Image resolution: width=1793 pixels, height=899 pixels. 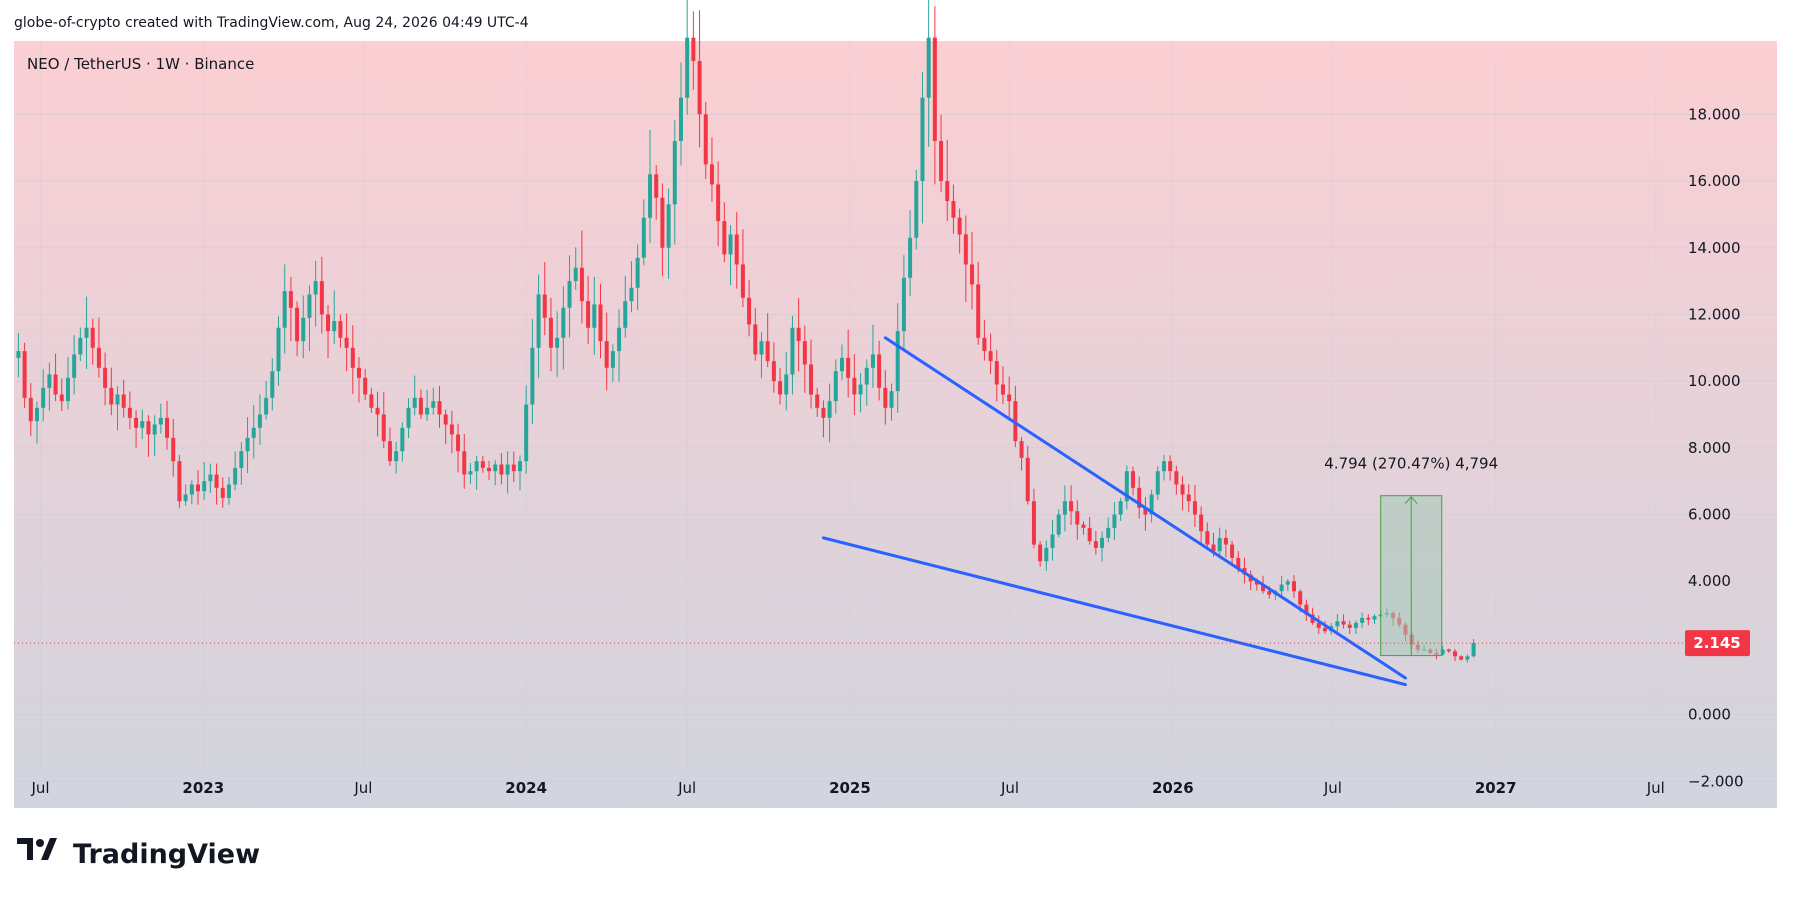 What do you see at coordinates (1655, 788) in the screenshot?
I see `x-tick-label-10: Jul` at bounding box center [1655, 788].